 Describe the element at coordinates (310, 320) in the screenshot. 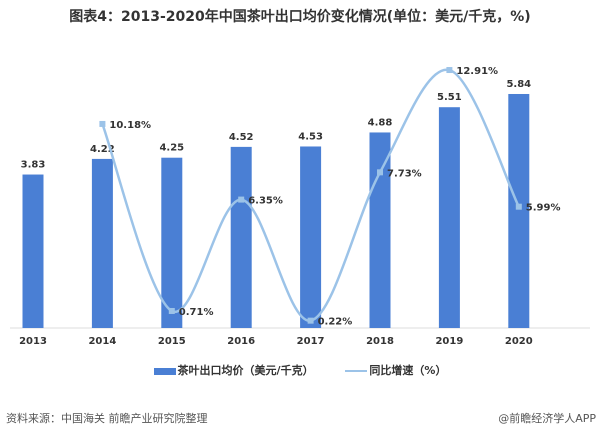

I see `line-marker-2017` at that location.